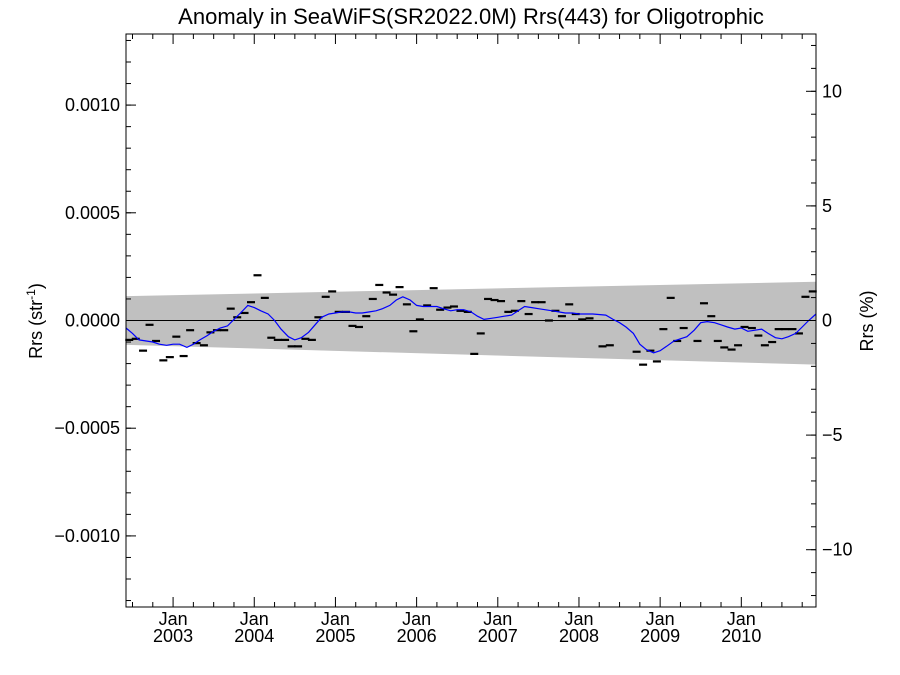  I want to click on x-tick-year-label: 2009, so click(660, 636).